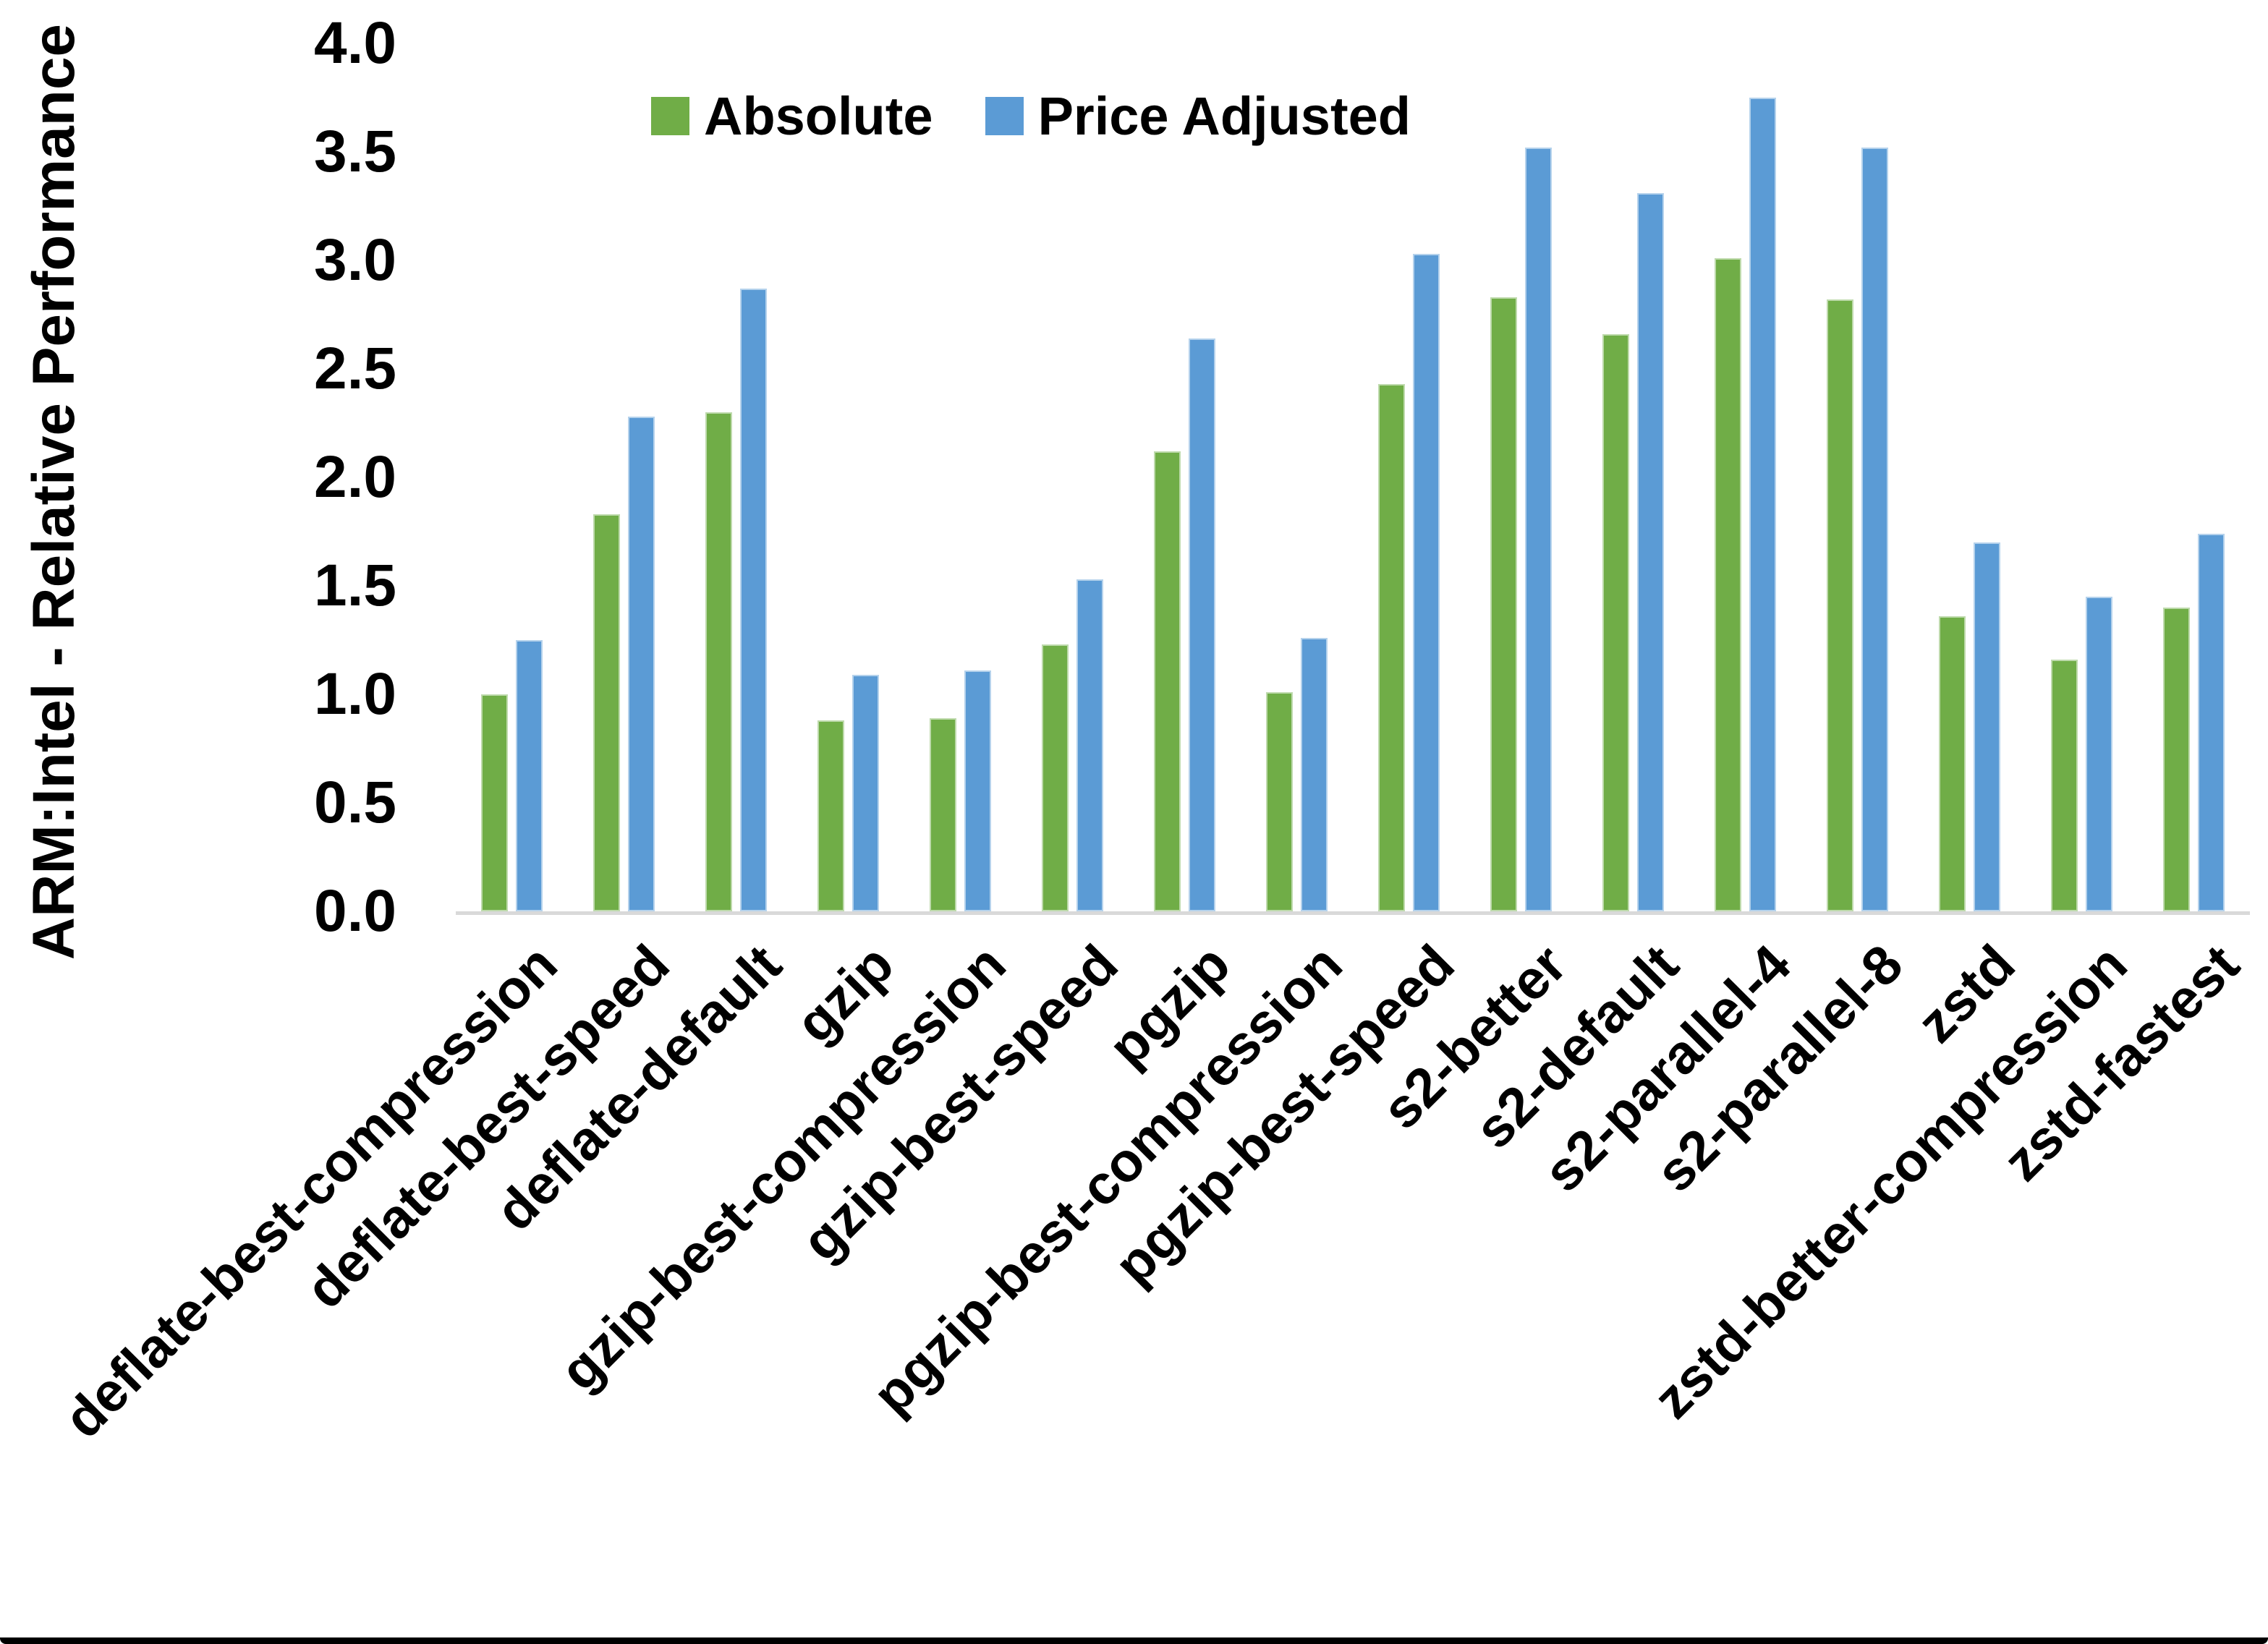 This screenshot has height=1644, width=2268. Describe the element at coordinates (355, 151) in the screenshot. I see `y-tick-label: 3.5` at that location.